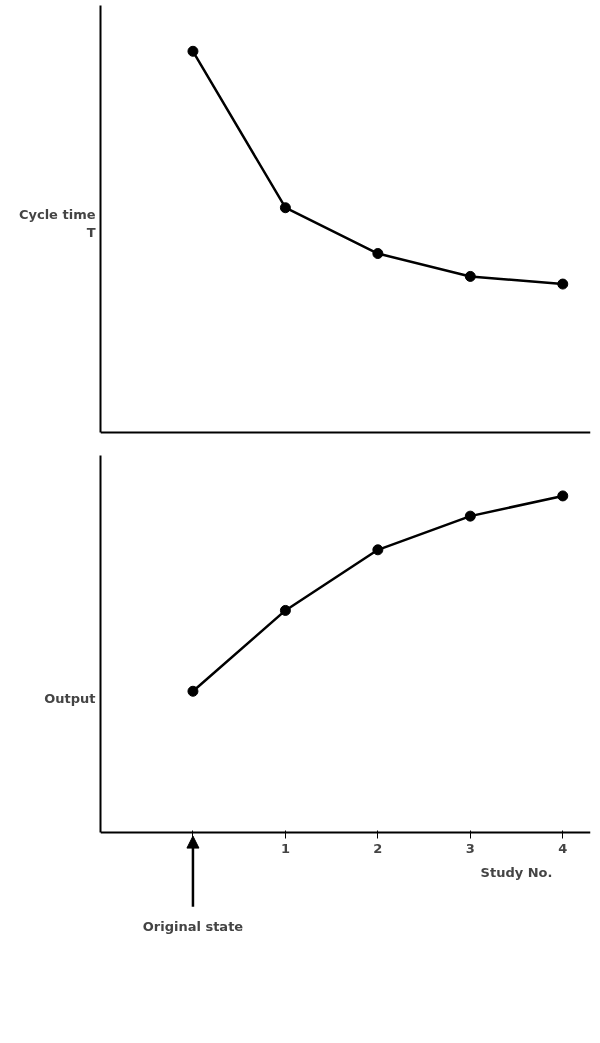  What do you see at coordinates (57, 223) in the screenshot?
I see `y-axis-title: Cycle time T` at bounding box center [57, 223].